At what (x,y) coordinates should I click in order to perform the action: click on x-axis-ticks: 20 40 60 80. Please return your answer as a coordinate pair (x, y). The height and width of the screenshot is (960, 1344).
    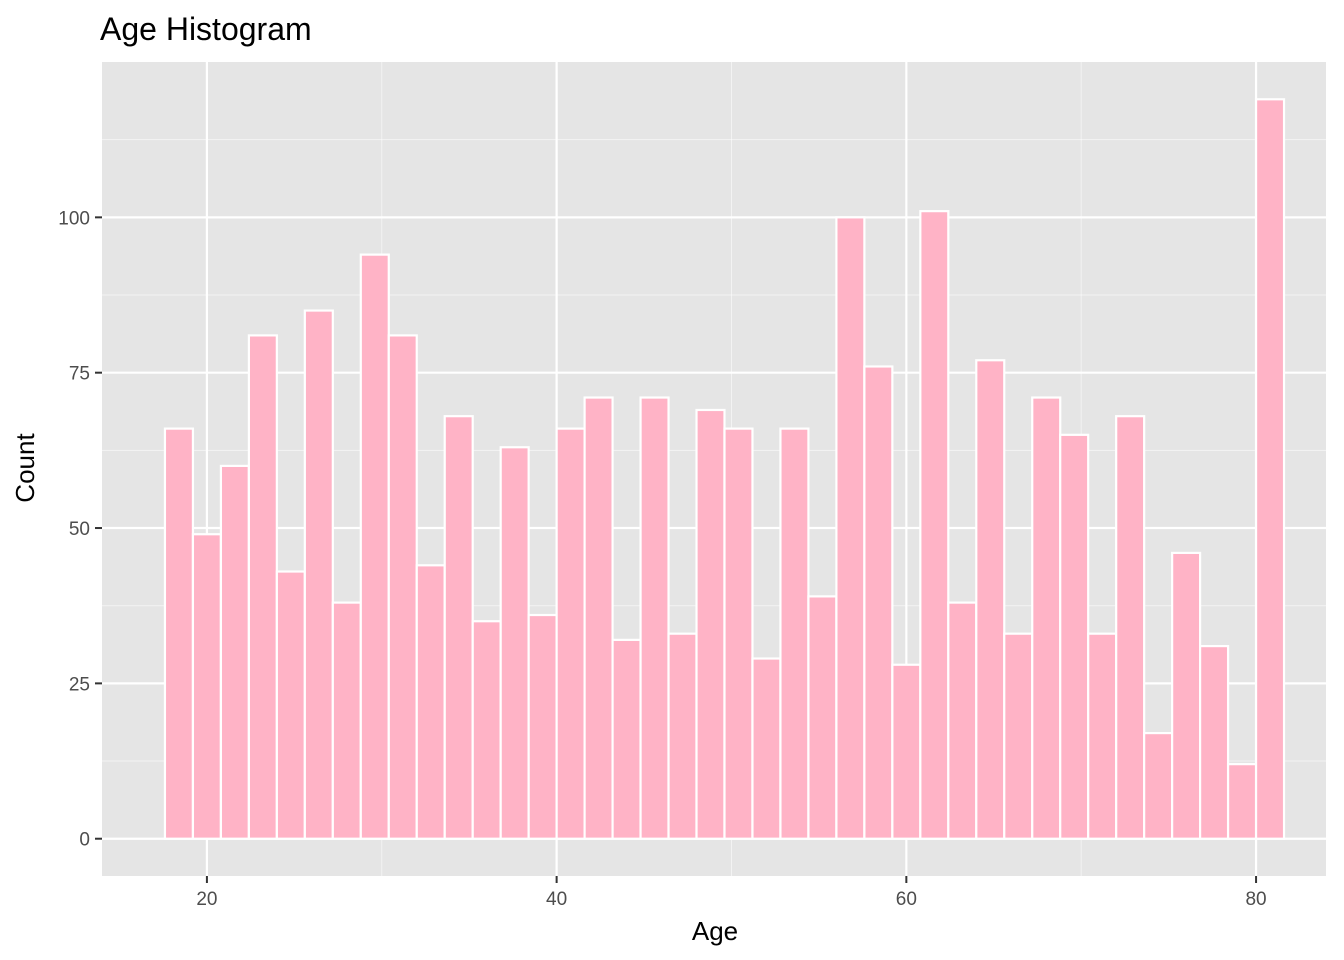
    Looking at the image, I should click on (731, 893).